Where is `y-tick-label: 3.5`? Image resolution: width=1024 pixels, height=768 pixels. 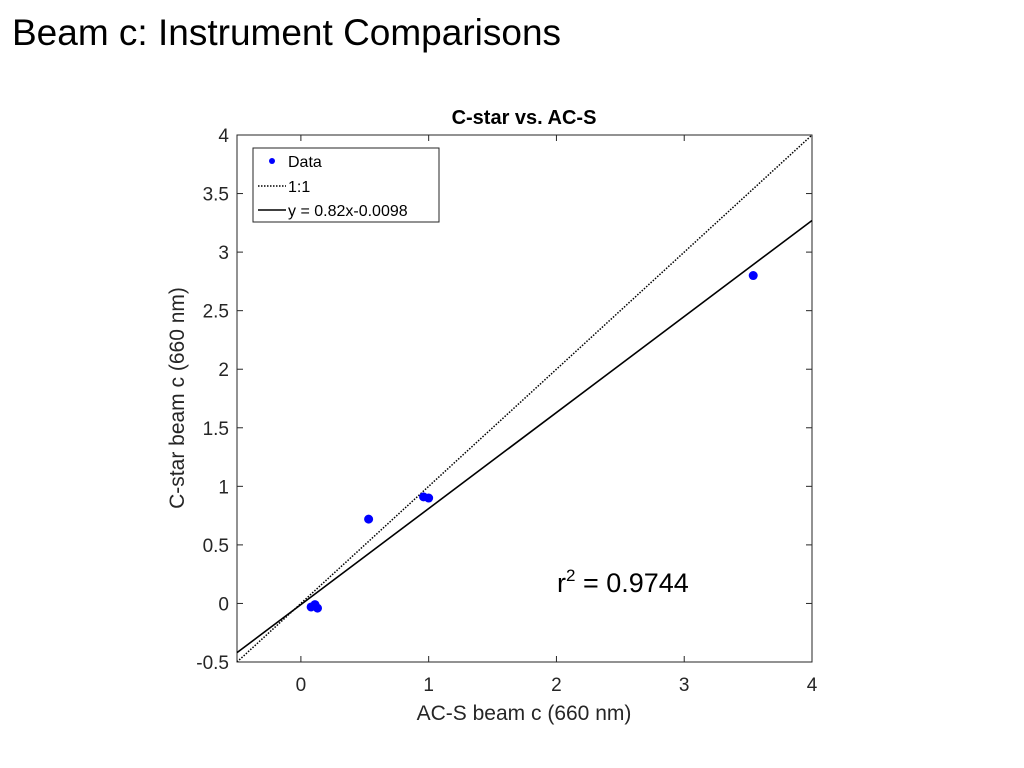
y-tick-label: 3.5 is located at coordinates (216, 195).